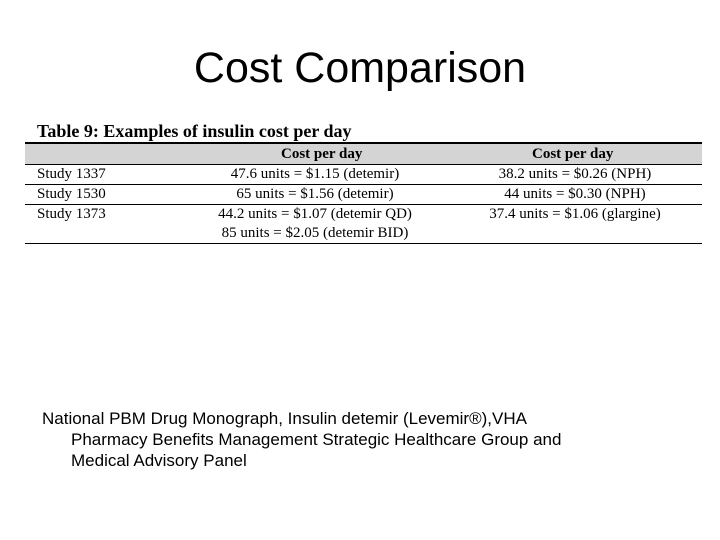 The width and height of the screenshot is (720, 540). I want to click on header-cost-per-day-comparator: Cost per day, so click(573, 154).